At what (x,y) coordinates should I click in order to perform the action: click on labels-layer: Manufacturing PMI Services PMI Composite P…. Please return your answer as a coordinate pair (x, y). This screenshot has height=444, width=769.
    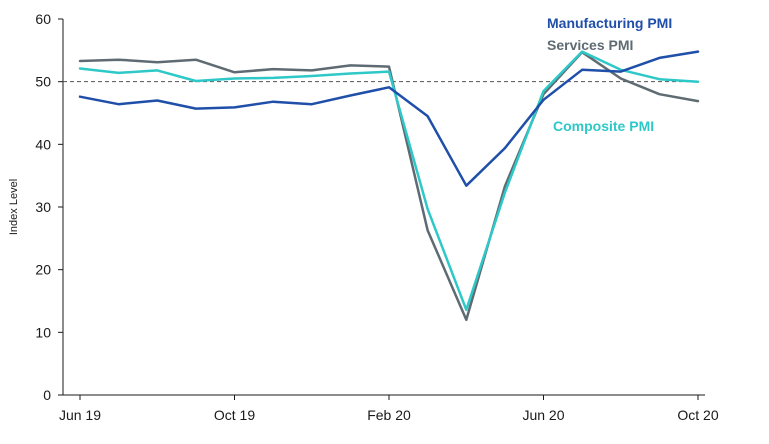
    Looking at the image, I should click on (609, 74).